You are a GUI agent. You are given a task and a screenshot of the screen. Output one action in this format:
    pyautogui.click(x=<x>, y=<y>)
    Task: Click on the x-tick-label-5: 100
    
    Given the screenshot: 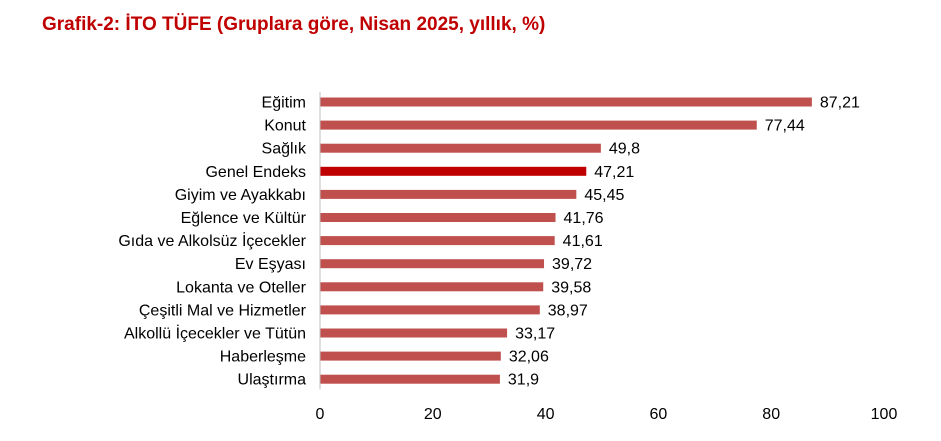 What is the action you would take?
    pyautogui.click(x=884, y=414)
    